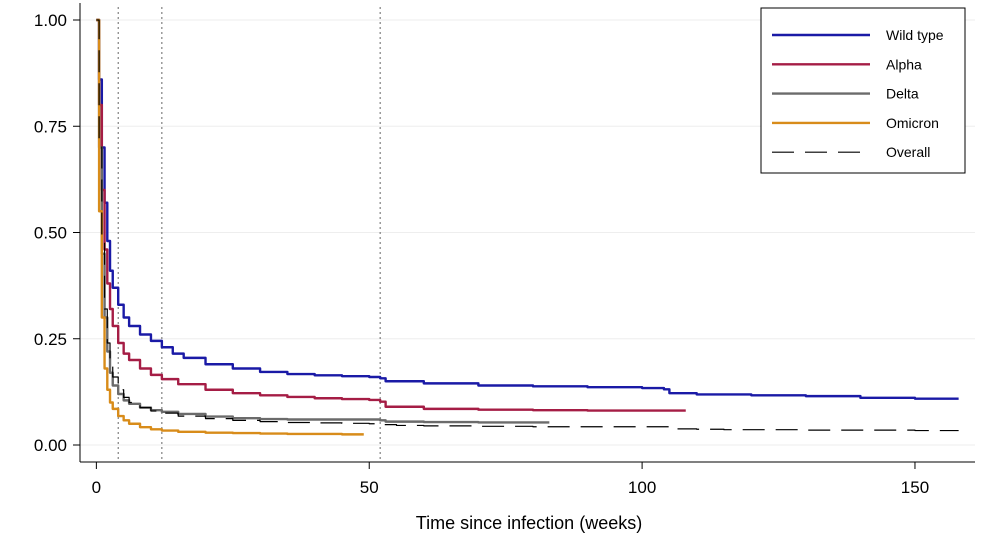 Image resolution: width=996 pixels, height=538 pixels. Describe the element at coordinates (50, 445) in the screenshot. I see `y-tick-label-0: 0.00` at that location.